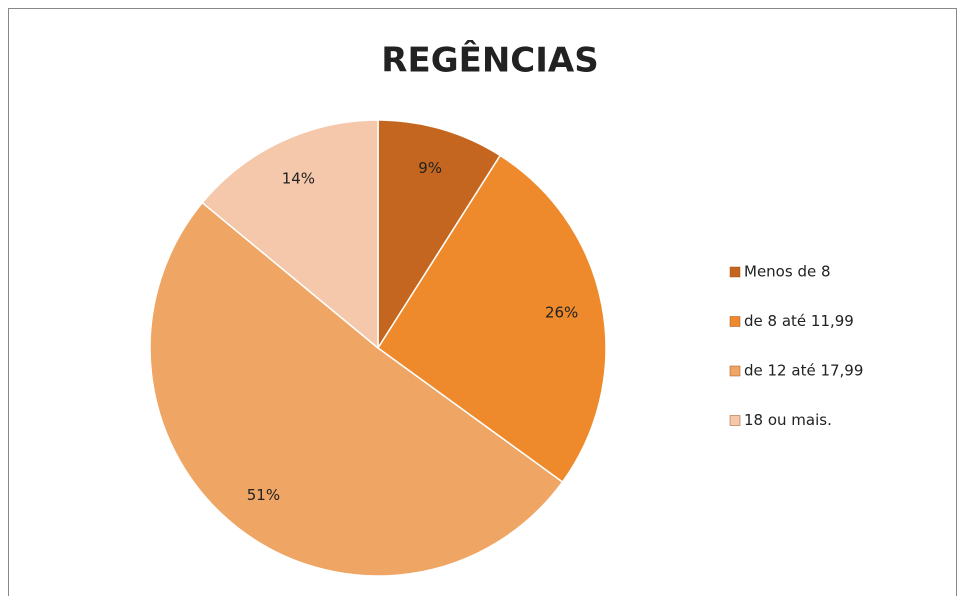 Image resolution: width=958 pixels, height=596 pixels. I want to click on data-label: 14%, so click(298, 178).